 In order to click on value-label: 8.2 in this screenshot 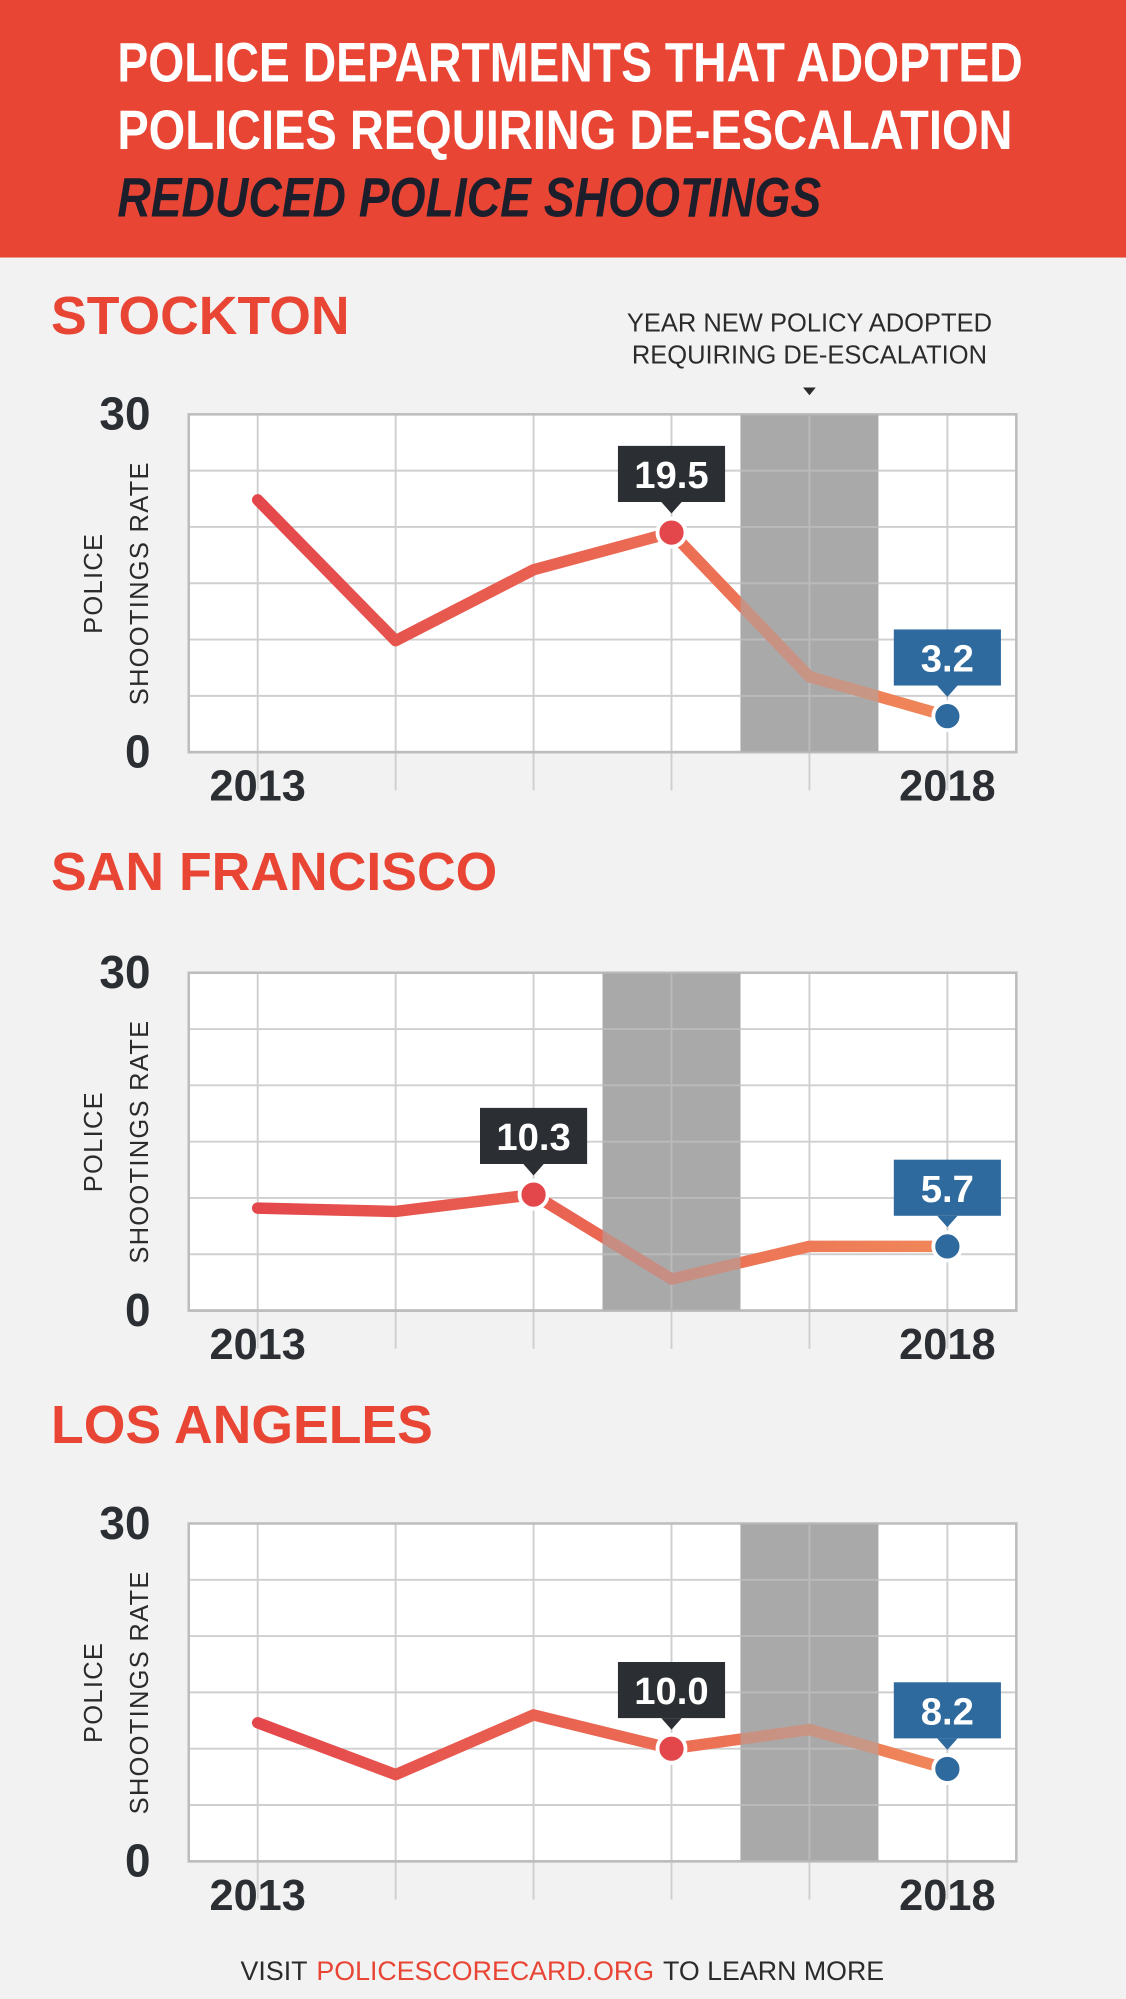, I will do `click(947, 1711)`.